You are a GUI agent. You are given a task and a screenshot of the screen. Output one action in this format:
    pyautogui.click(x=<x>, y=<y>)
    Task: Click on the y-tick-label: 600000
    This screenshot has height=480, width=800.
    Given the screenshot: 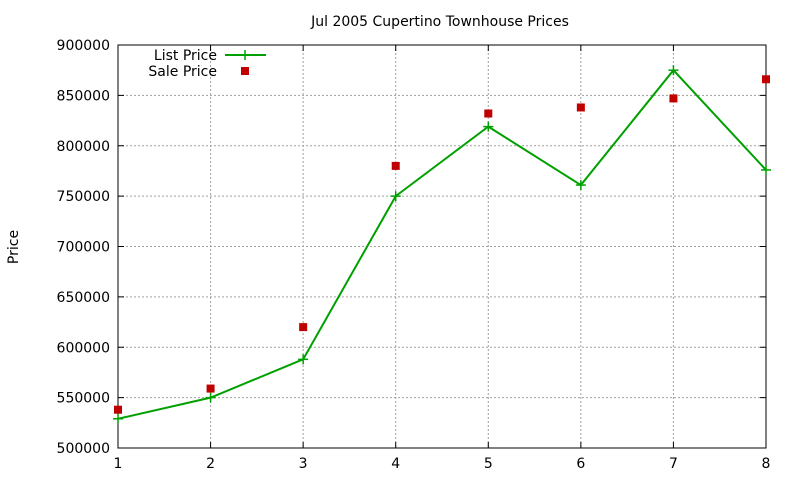 What is the action you would take?
    pyautogui.click(x=83, y=348)
    